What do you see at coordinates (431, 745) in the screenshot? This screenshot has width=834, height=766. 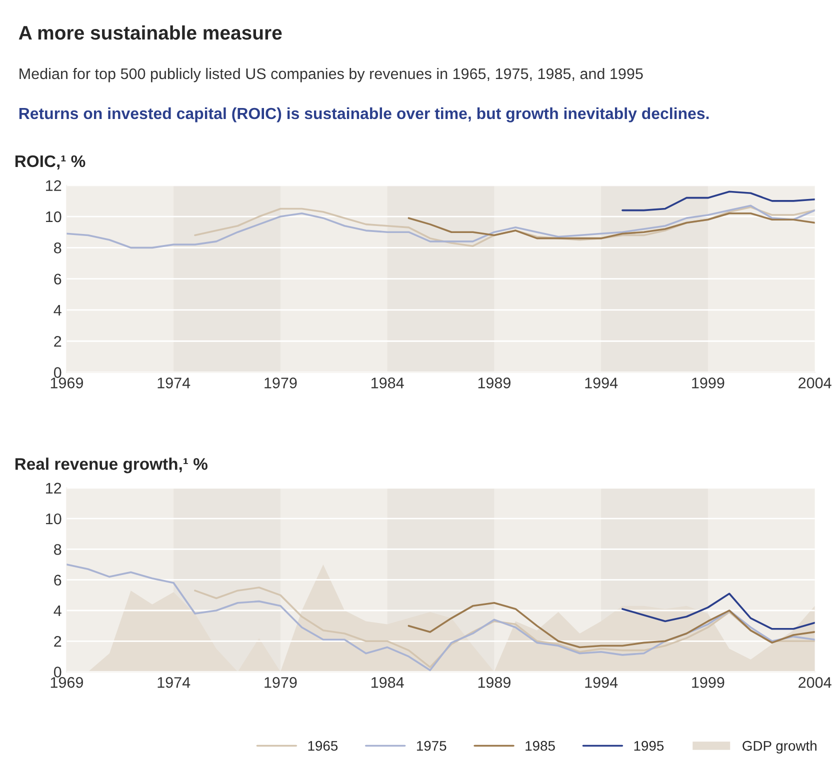 I see `legend-label: 1975` at bounding box center [431, 745].